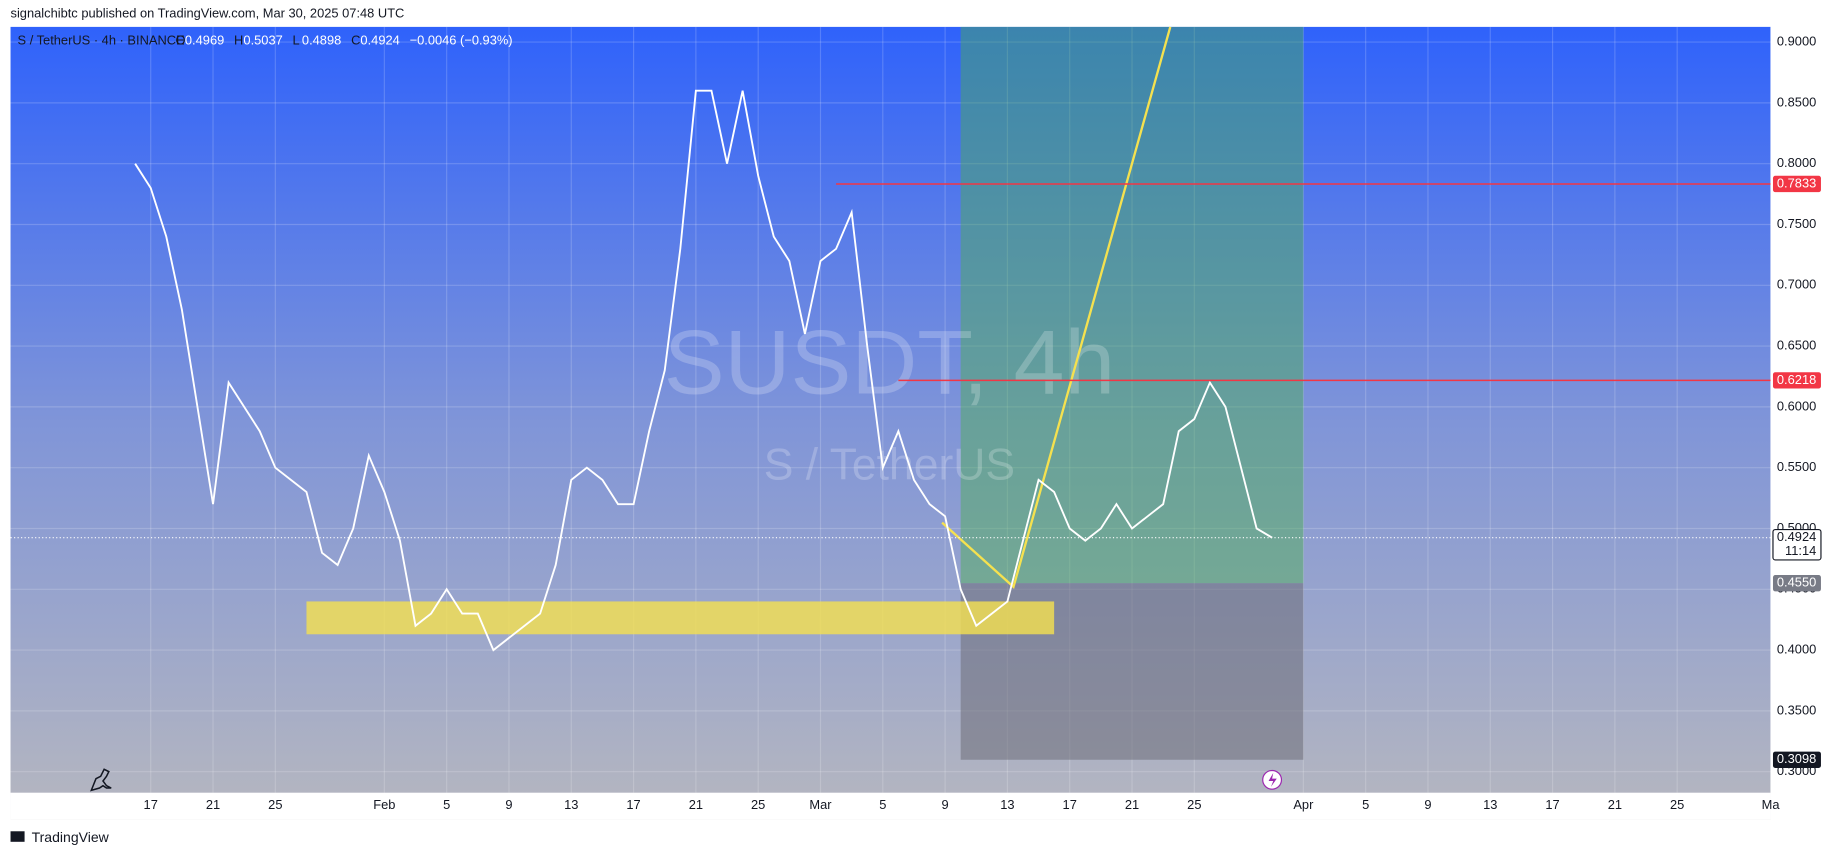 Image resolution: width=1835 pixels, height=862 pixels. I want to click on x-tick-label: Ma, so click(1771, 804).